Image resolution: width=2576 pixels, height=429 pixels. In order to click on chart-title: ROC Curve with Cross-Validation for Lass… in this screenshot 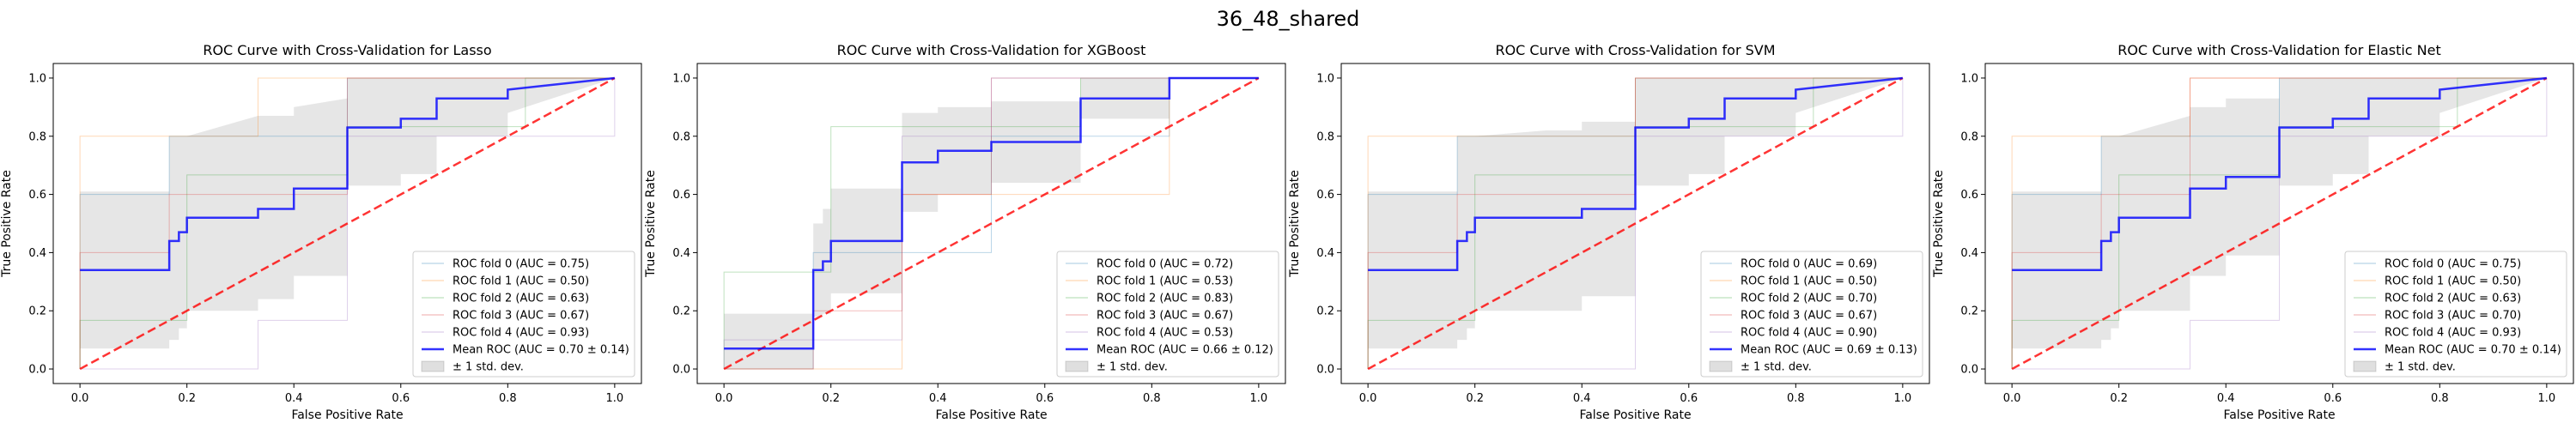, I will do `click(347, 50)`.